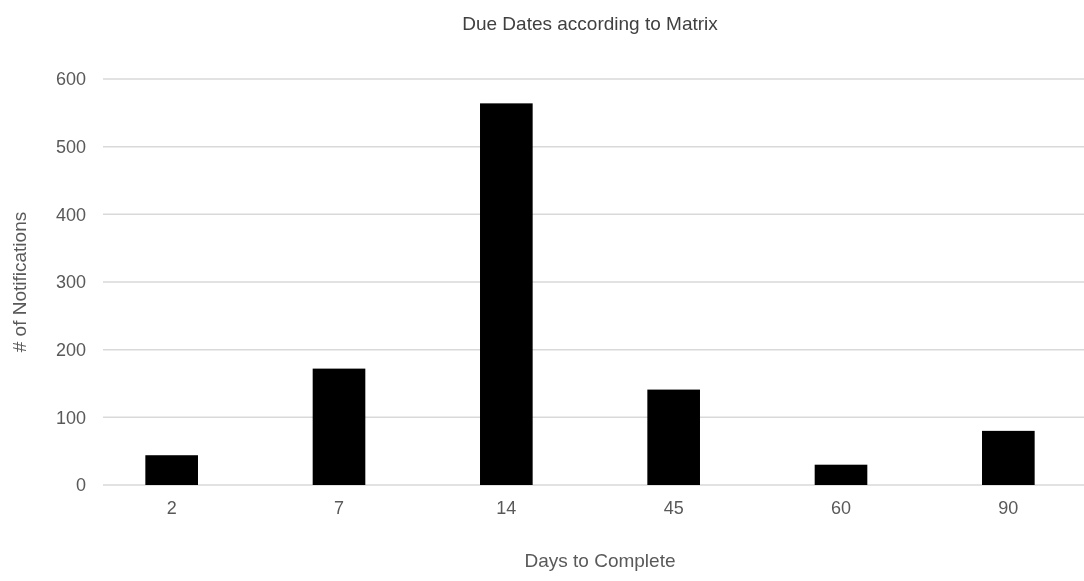 This screenshot has height=581, width=1084. I want to click on y-axis-title: # of Notifications, so click(19, 282).